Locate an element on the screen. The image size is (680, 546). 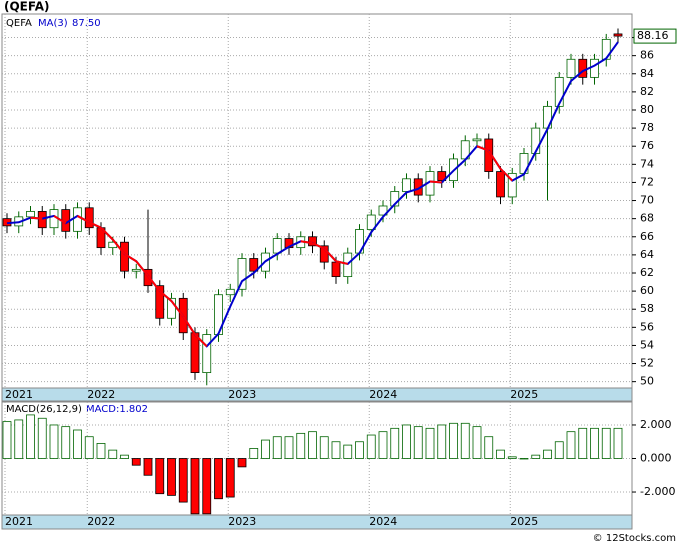
y-tick-label: -2.000 is located at coordinates (657, 491).